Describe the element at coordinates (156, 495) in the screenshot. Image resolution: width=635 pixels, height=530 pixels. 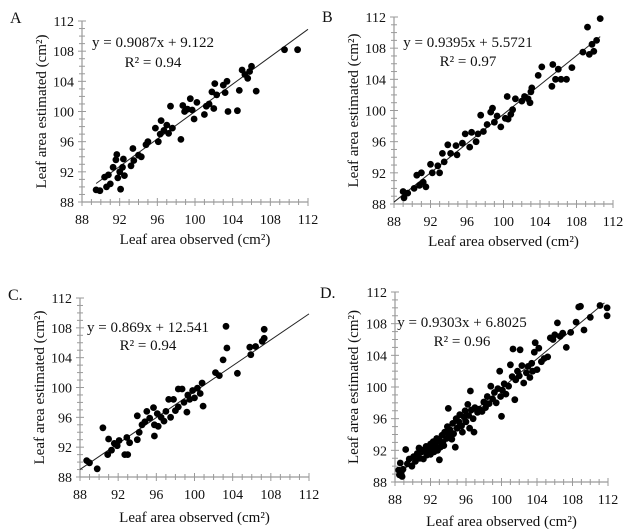
I see `x-tick-label: 96` at that location.